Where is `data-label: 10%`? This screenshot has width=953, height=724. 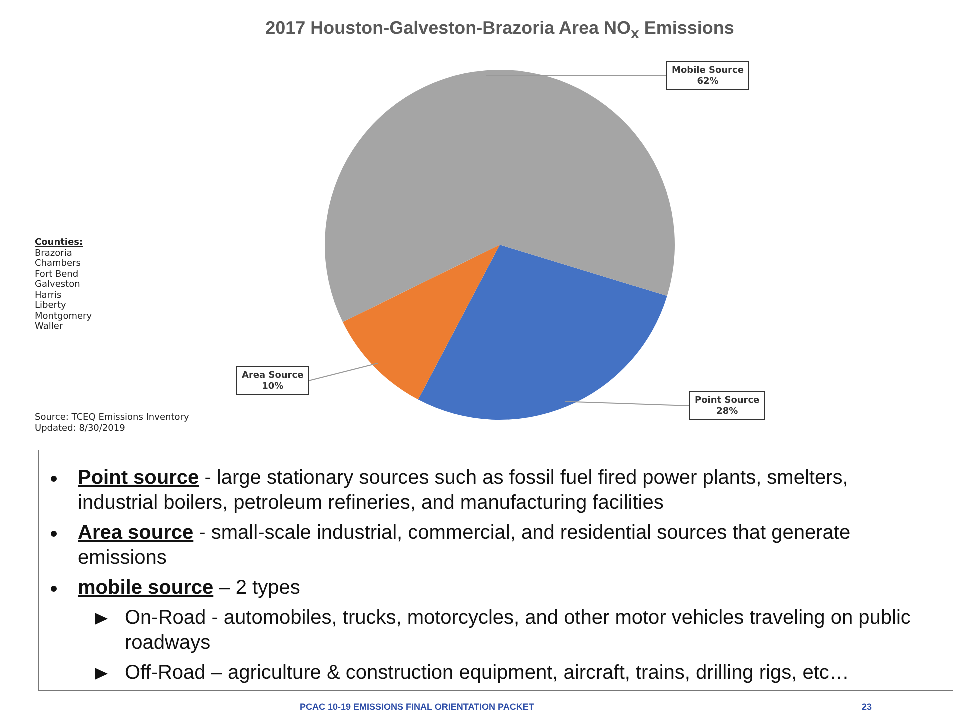
data-label: 10% is located at coordinates (273, 387).